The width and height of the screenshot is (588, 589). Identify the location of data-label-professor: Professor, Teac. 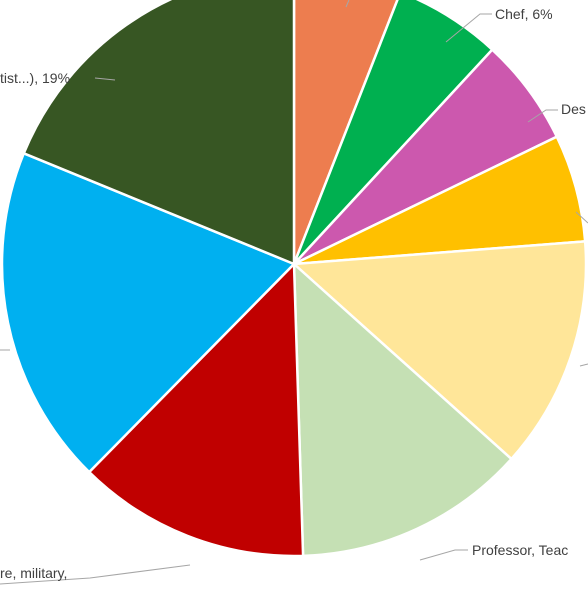
(520, 550).